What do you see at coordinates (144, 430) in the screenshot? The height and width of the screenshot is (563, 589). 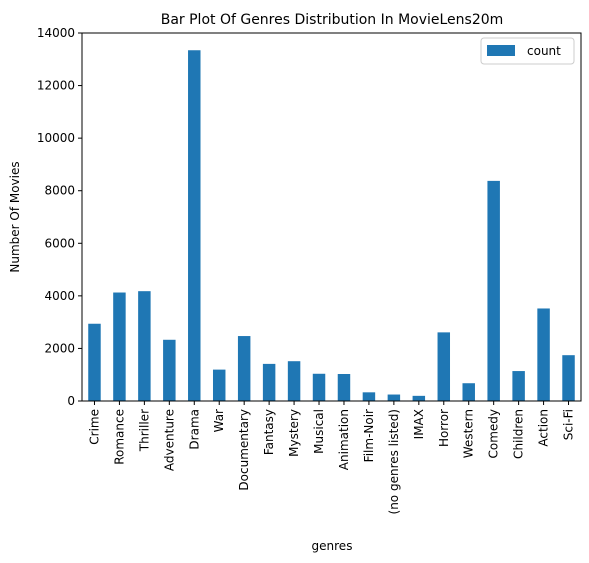 I see `x-tick-label: Thriller` at bounding box center [144, 430].